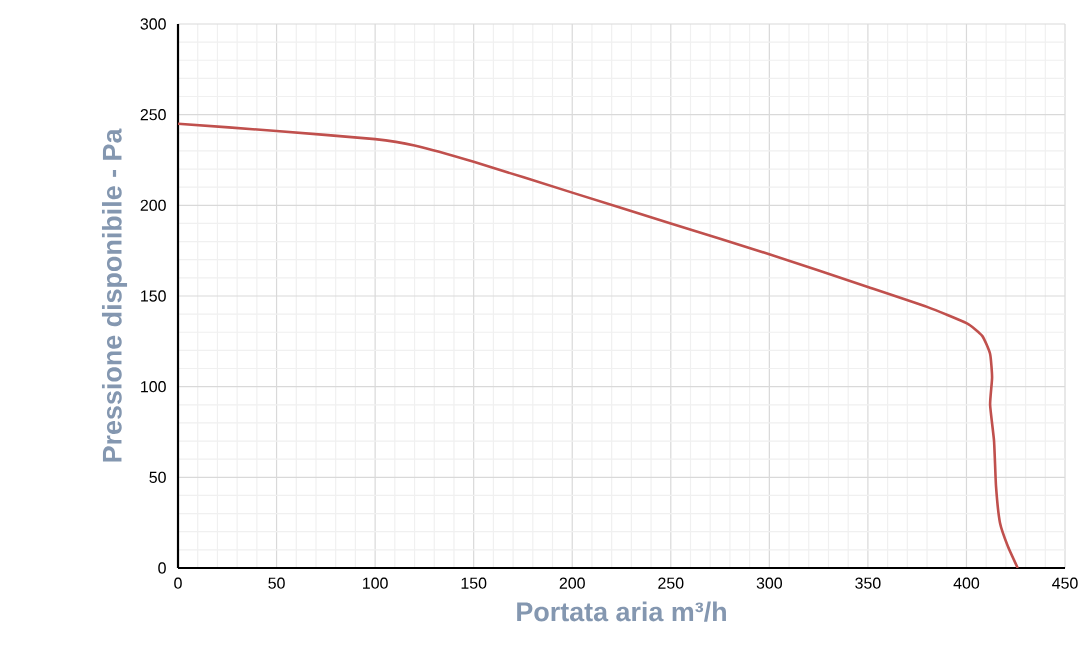  I want to click on x-axis-title: Portata aria m³/h, so click(621, 611).